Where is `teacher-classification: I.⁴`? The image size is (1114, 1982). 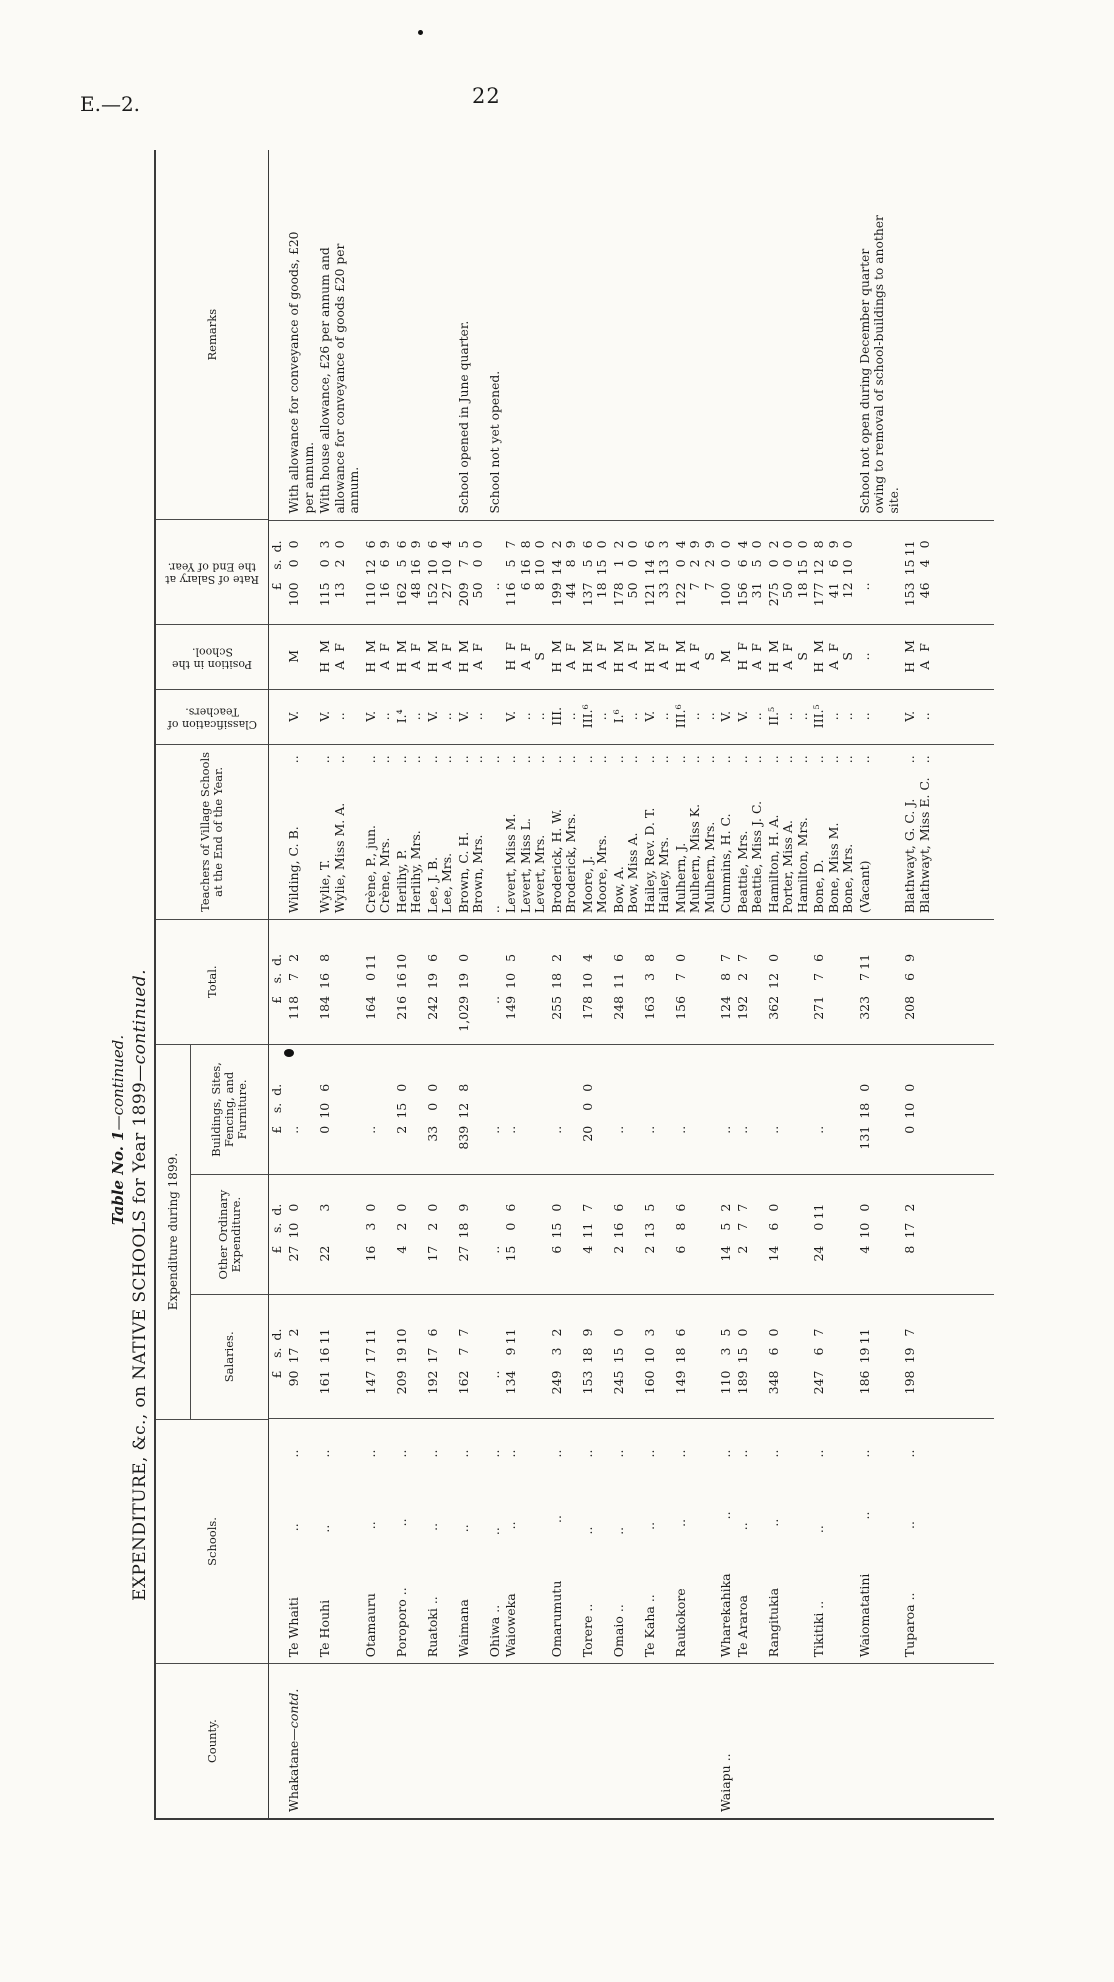 teacher-classification: I.⁴ is located at coordinates (401, 716).